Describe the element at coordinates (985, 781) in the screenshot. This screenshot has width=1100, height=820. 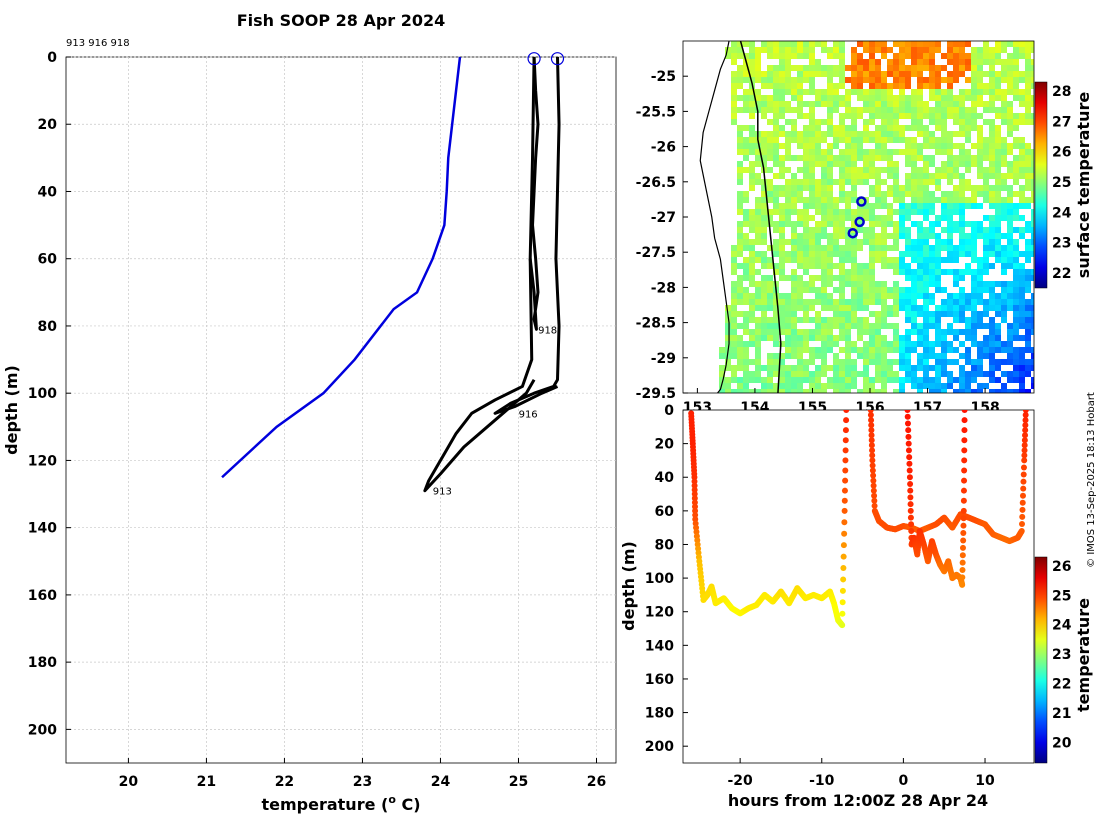
I see `depth-time-x-tick-label: 10` at that location.